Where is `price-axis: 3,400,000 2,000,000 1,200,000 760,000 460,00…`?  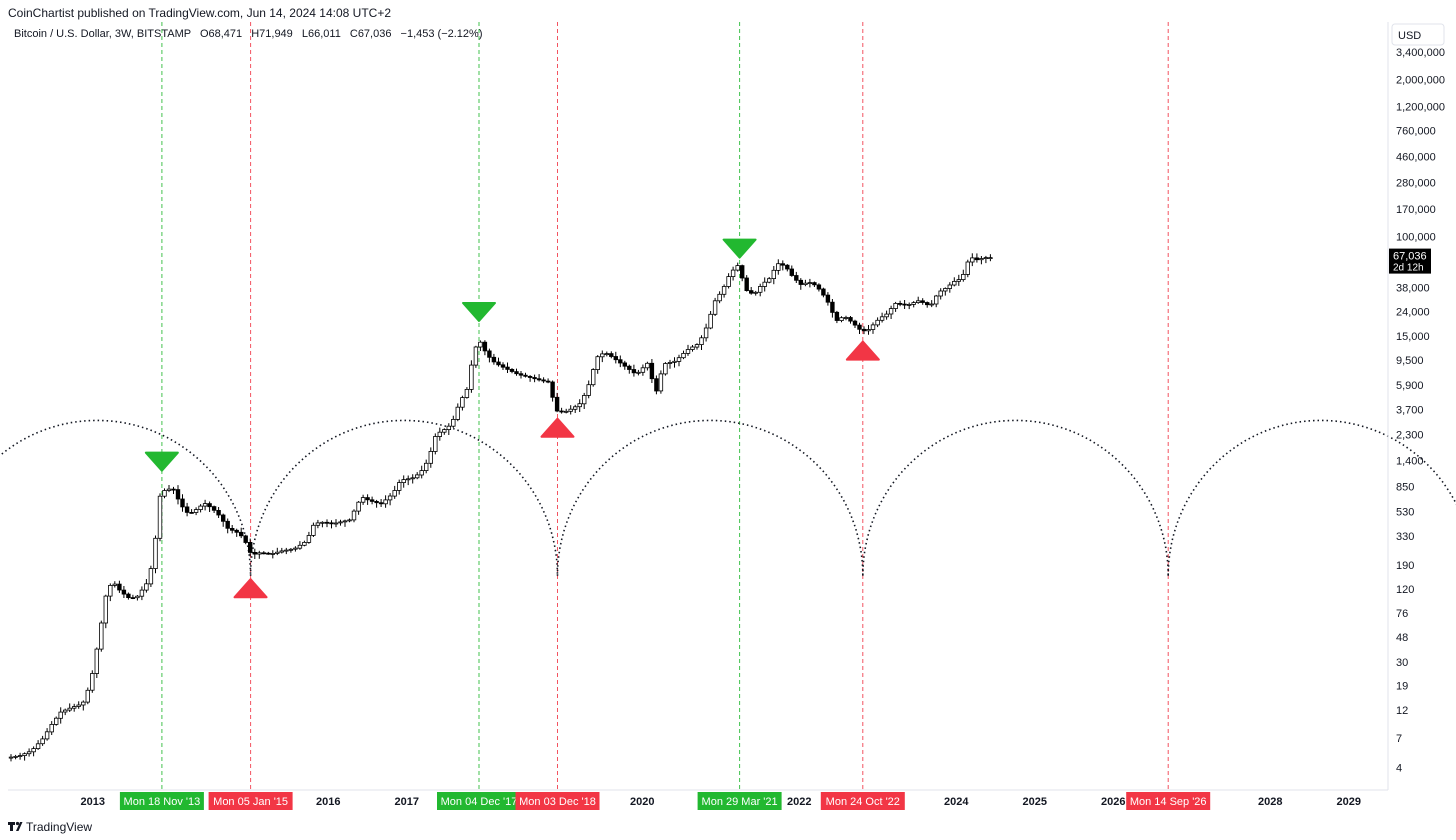
price-axis: 3,400,000 2,000,000 1,200,000 760,000 460,00… is located at coordinates (1420, 411).